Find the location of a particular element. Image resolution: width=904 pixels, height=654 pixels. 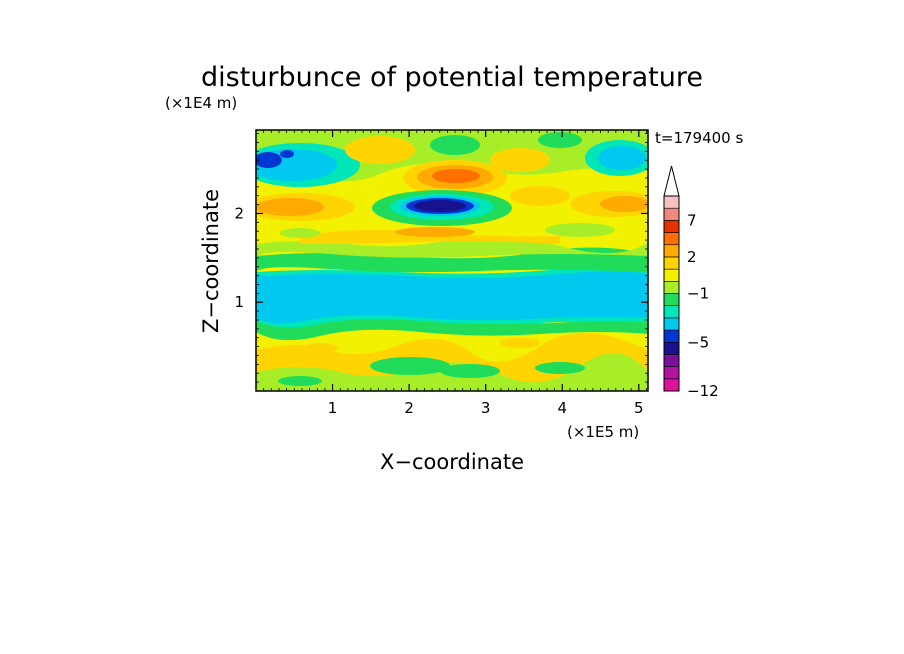

y-axis-label: Z−coordinate is located at coordinates (211, 261).